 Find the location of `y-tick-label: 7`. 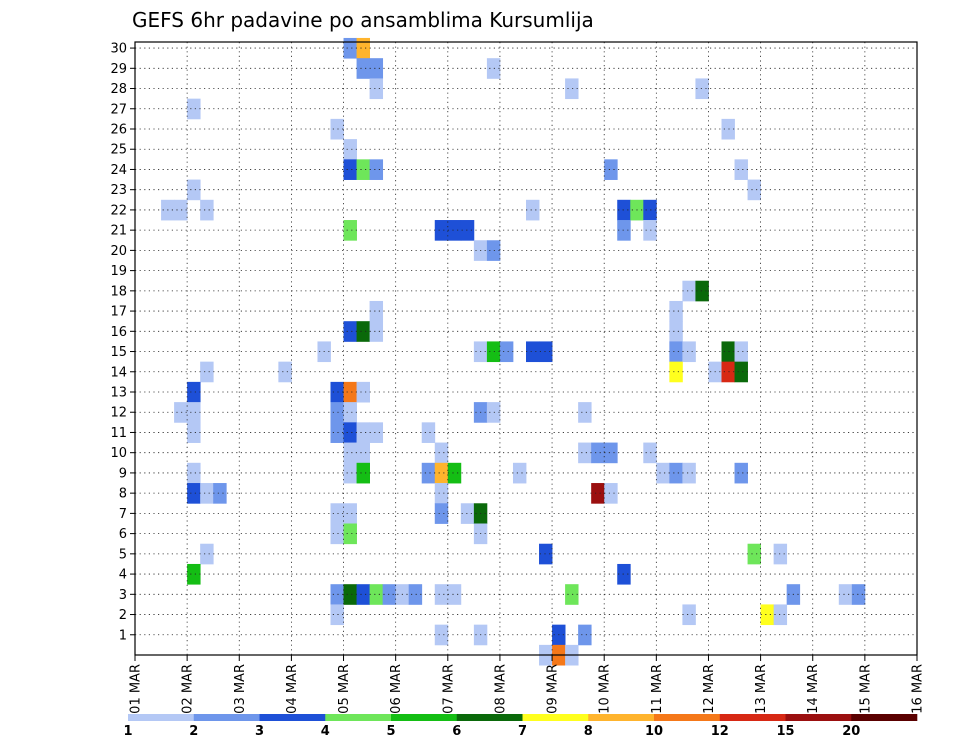

y-tick-label: 7 is located at coordinates (123, 514).